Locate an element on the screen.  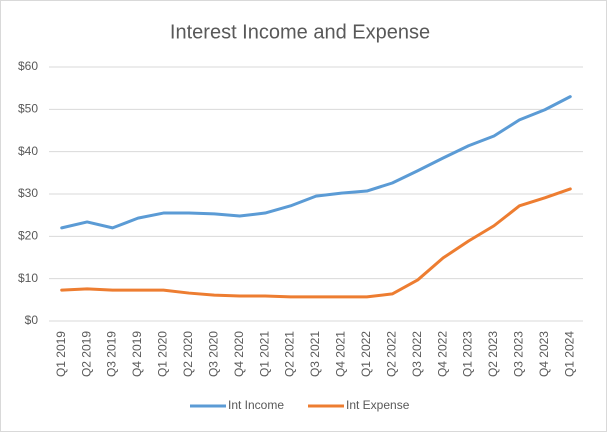
x-tick-label: Q2 2020 is located at coordinates (188, 354).